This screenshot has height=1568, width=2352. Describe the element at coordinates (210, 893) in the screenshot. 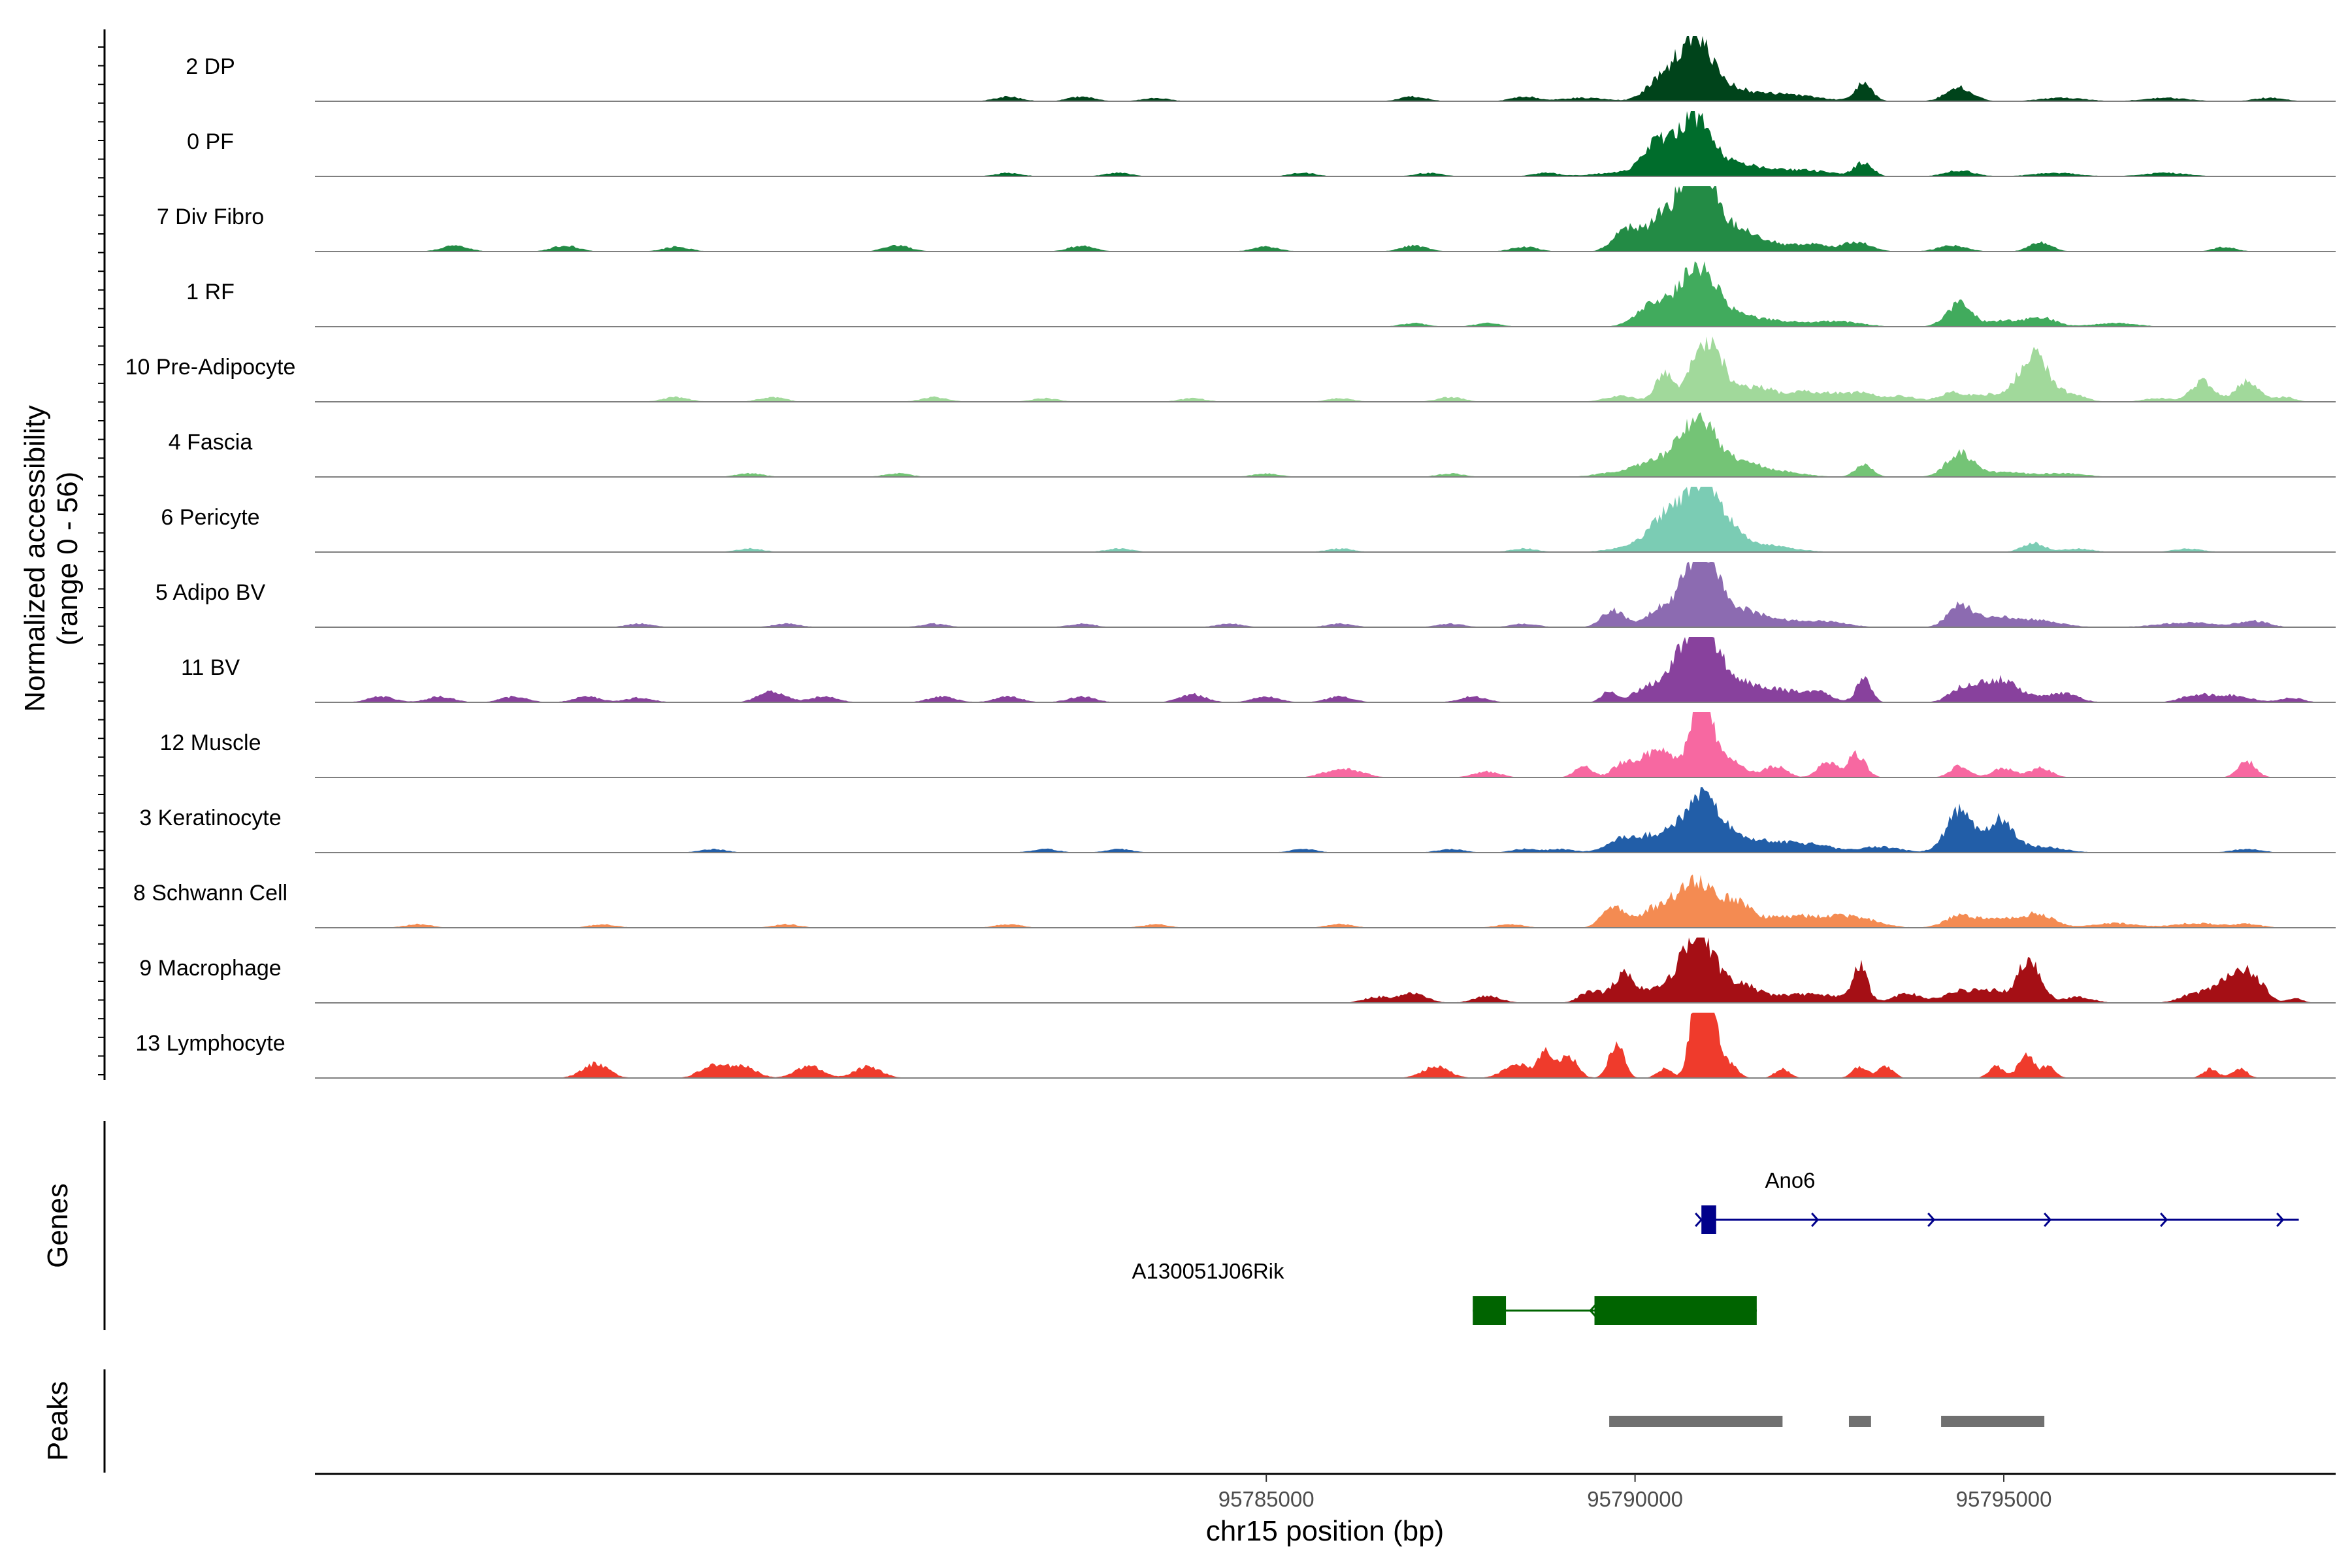

I see `track-label: 8 Schwann Cell` at that location.